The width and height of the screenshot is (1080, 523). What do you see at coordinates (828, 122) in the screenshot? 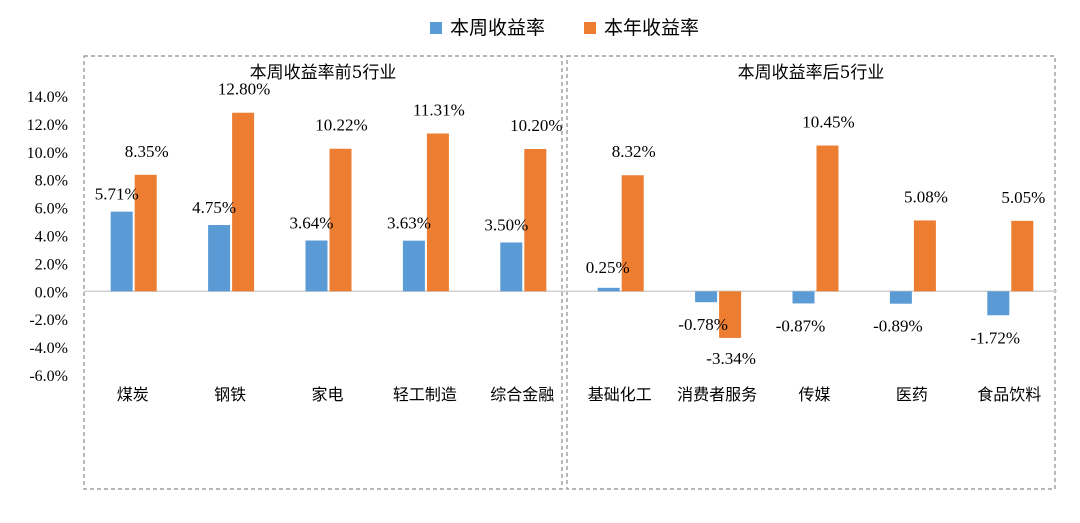
I see `data-label-yearly: 10.45%` at bounding box center [828, 122].